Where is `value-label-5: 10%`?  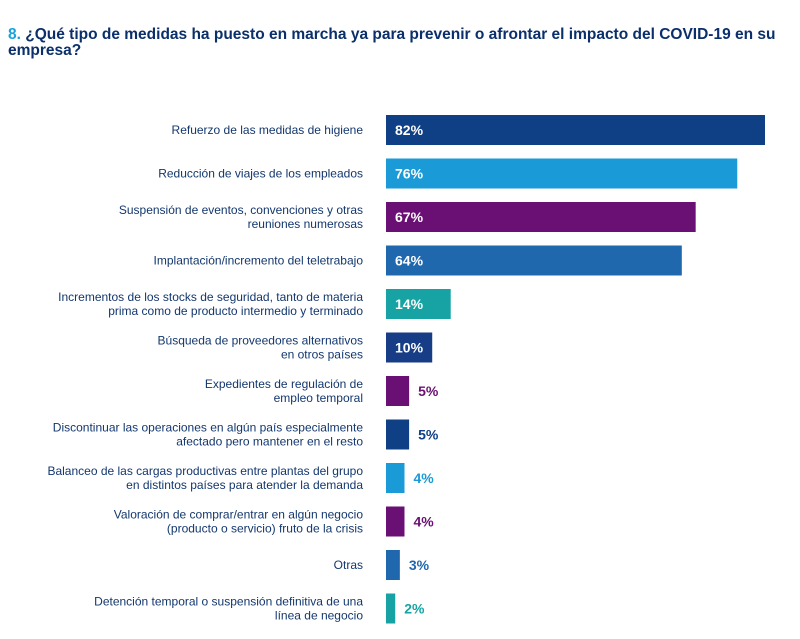
value-label-5: 10% is located at coordinates (409, 348).